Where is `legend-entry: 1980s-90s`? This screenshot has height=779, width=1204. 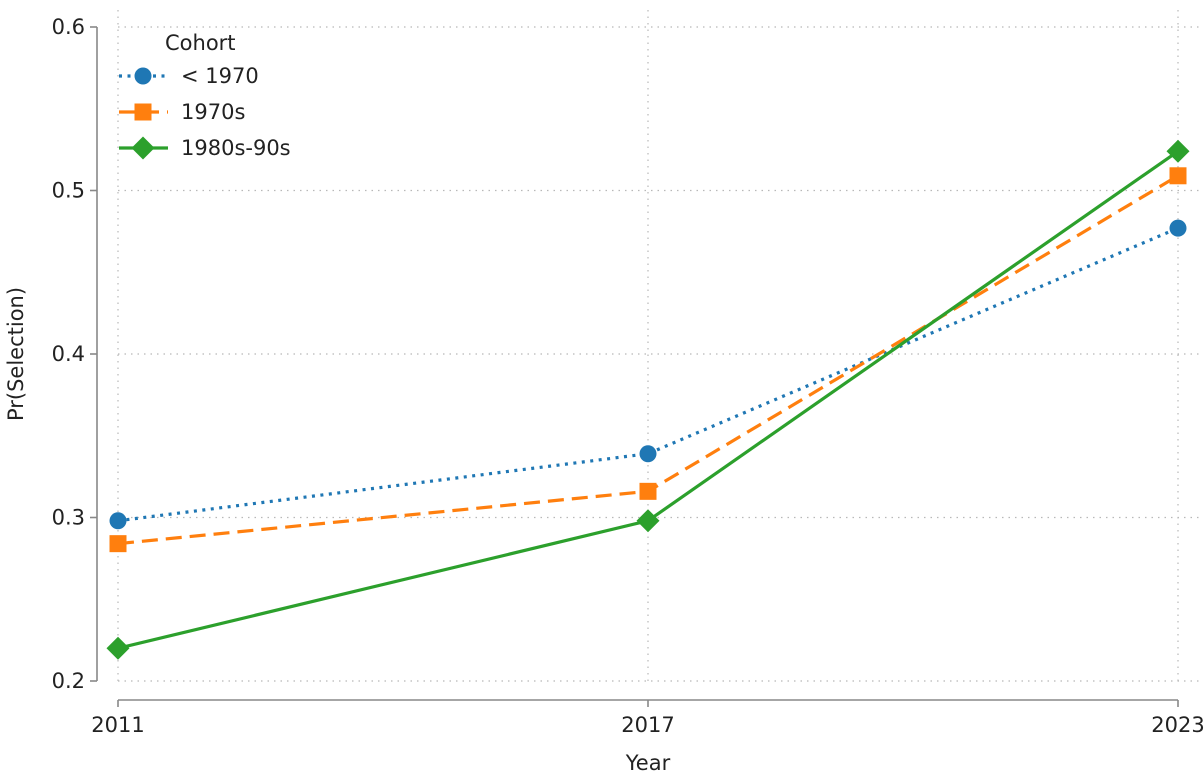 legend-entry: 1980s-90s is located at coordinates (205, 148).